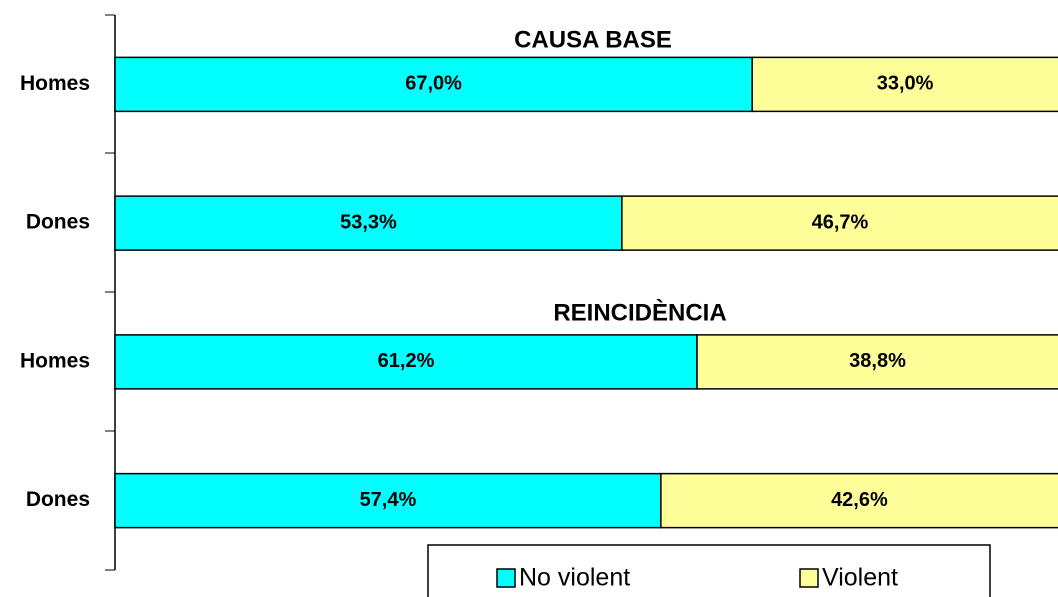  I want to click on data-label: 42,6%, so click(859, 500).